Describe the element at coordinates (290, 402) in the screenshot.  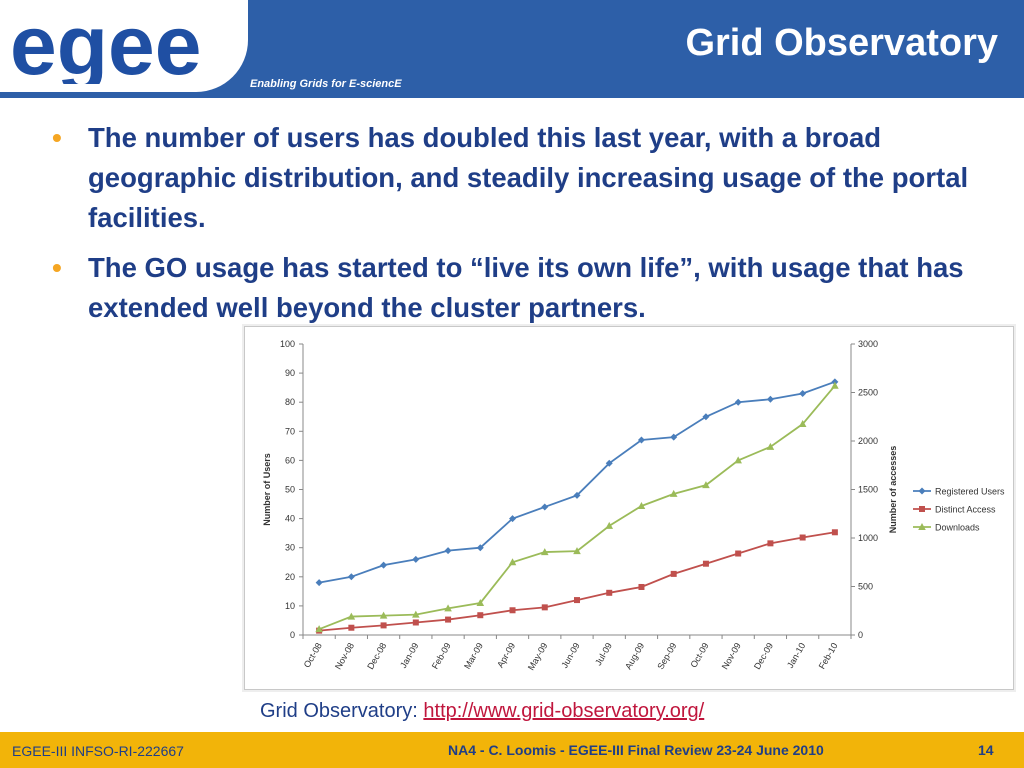
I see `y-tick-label: 80` at that location.